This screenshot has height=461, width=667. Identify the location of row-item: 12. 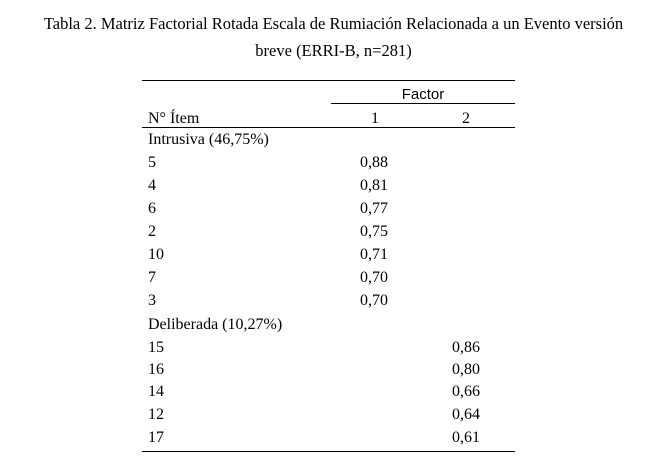
(156, 414).